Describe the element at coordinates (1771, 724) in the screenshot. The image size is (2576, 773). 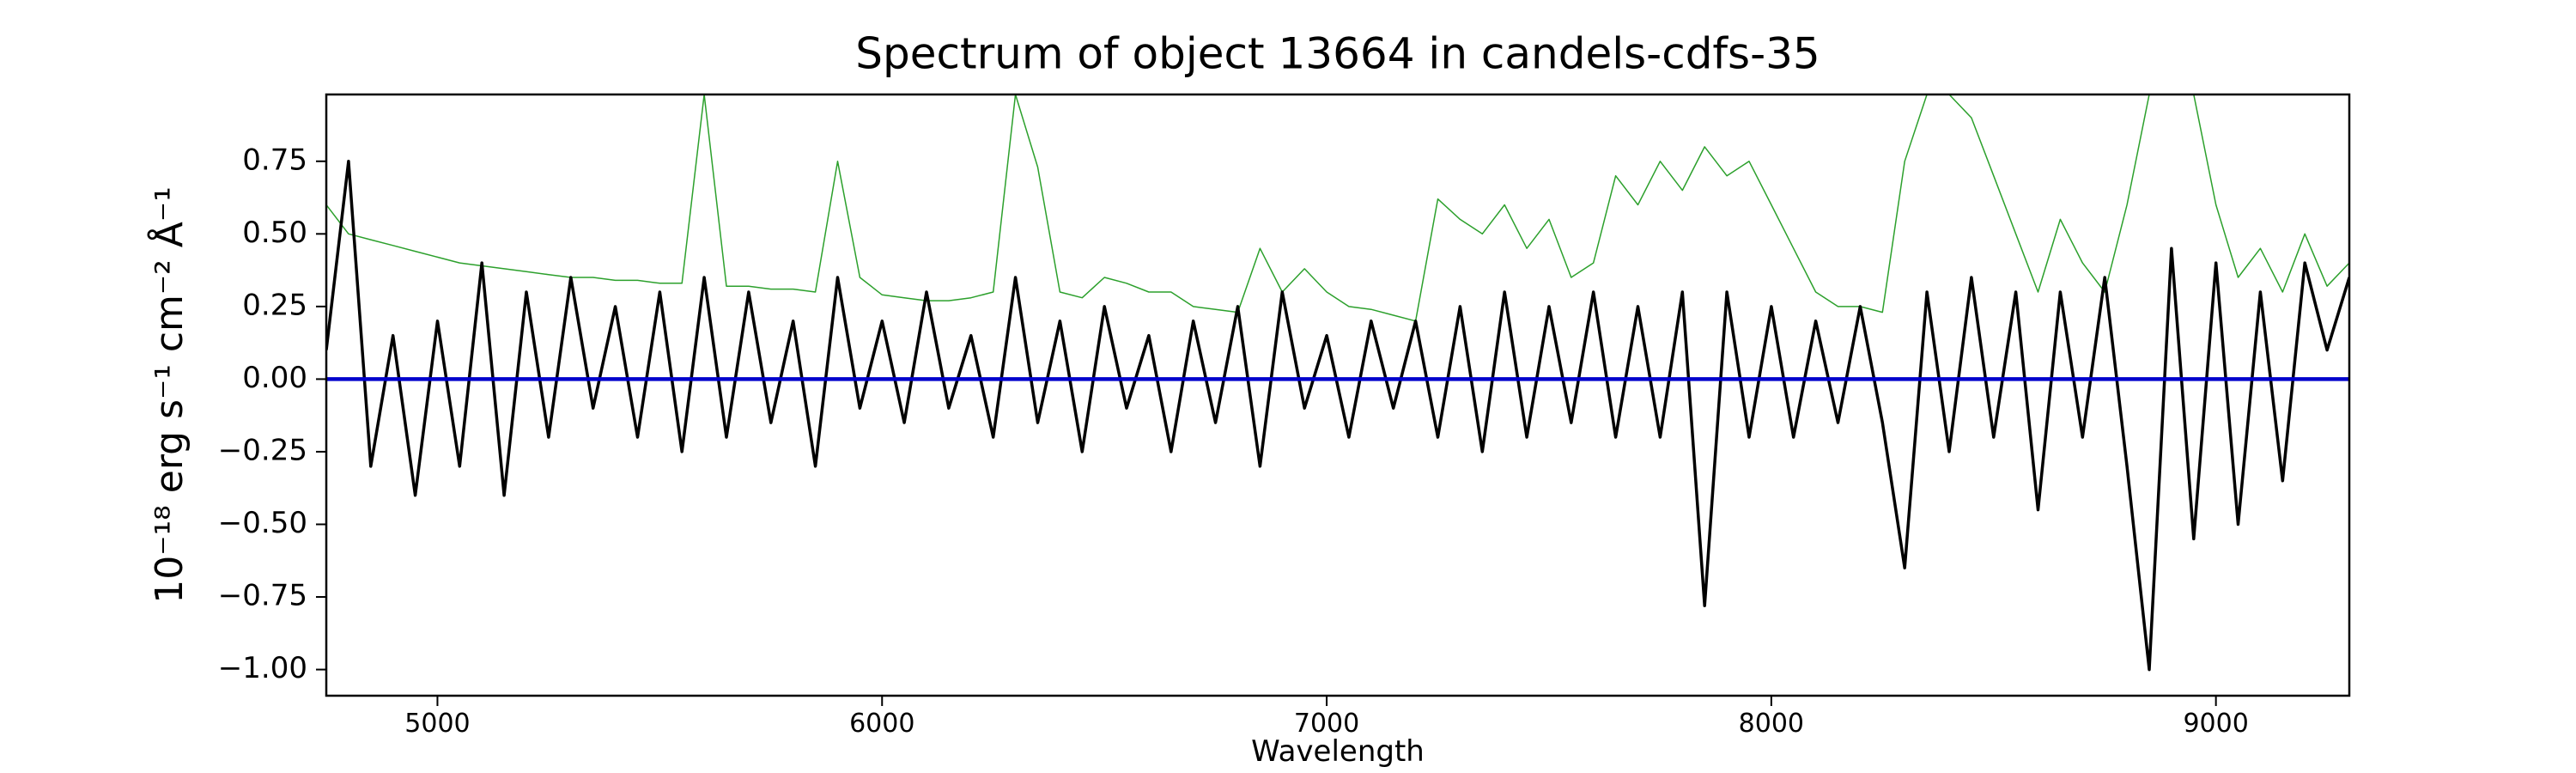
I see `x-tick-label: 8000` at that location.